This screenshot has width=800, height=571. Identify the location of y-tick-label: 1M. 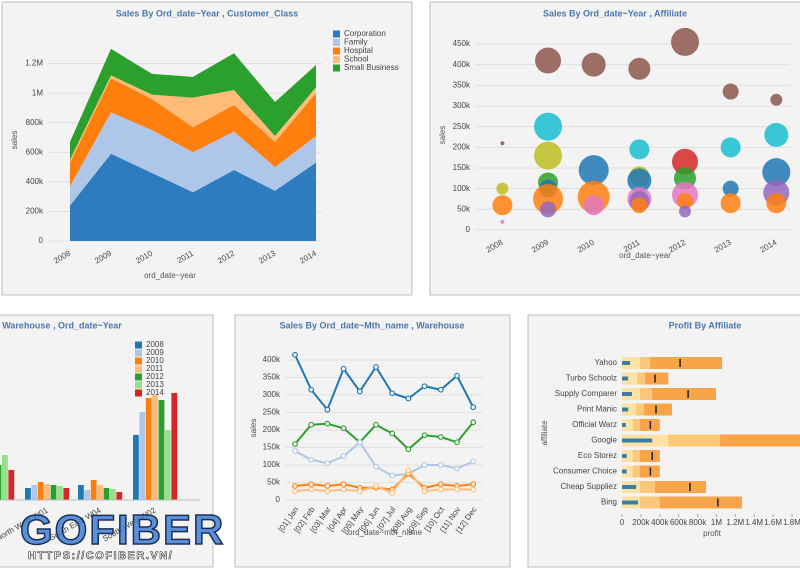
(37, 92).